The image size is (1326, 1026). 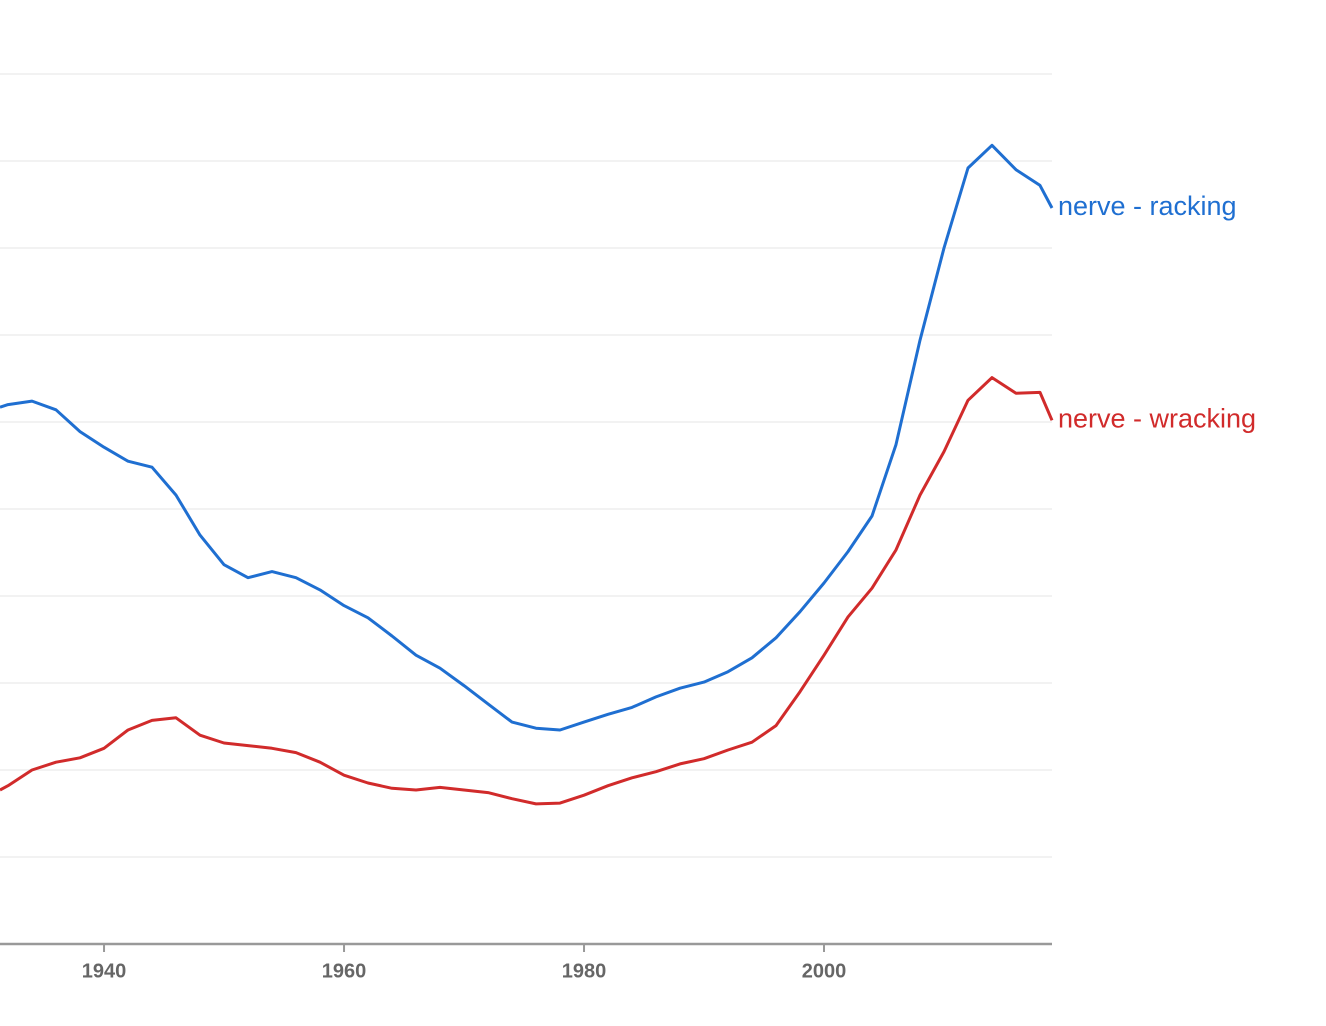 What do you see at coordinates (584, 971) in the screenshot?
I see `x-tick-label: 1980` at bounding box center [584, 971].